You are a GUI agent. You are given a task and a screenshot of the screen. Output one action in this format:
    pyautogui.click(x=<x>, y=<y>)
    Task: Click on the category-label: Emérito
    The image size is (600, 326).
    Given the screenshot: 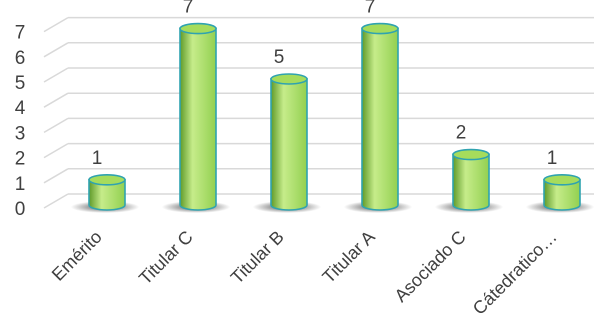 What is the action you would take?
    pyautogui.click(x=77, y=256)
    